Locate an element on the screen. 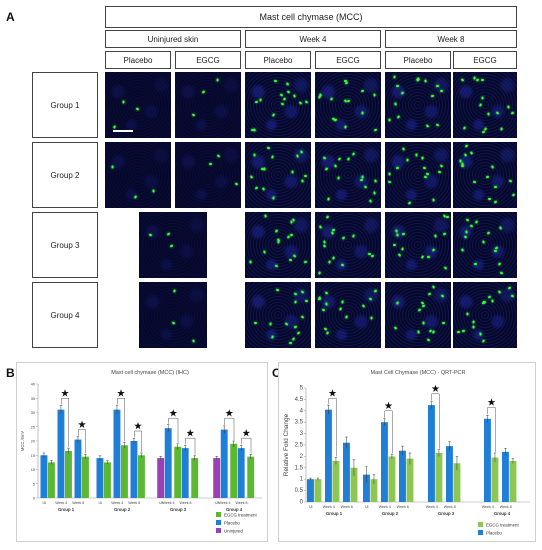 This screenshot has height=550, width=542. y-tick-label: 2.5 is located at coordinates (299, 446).